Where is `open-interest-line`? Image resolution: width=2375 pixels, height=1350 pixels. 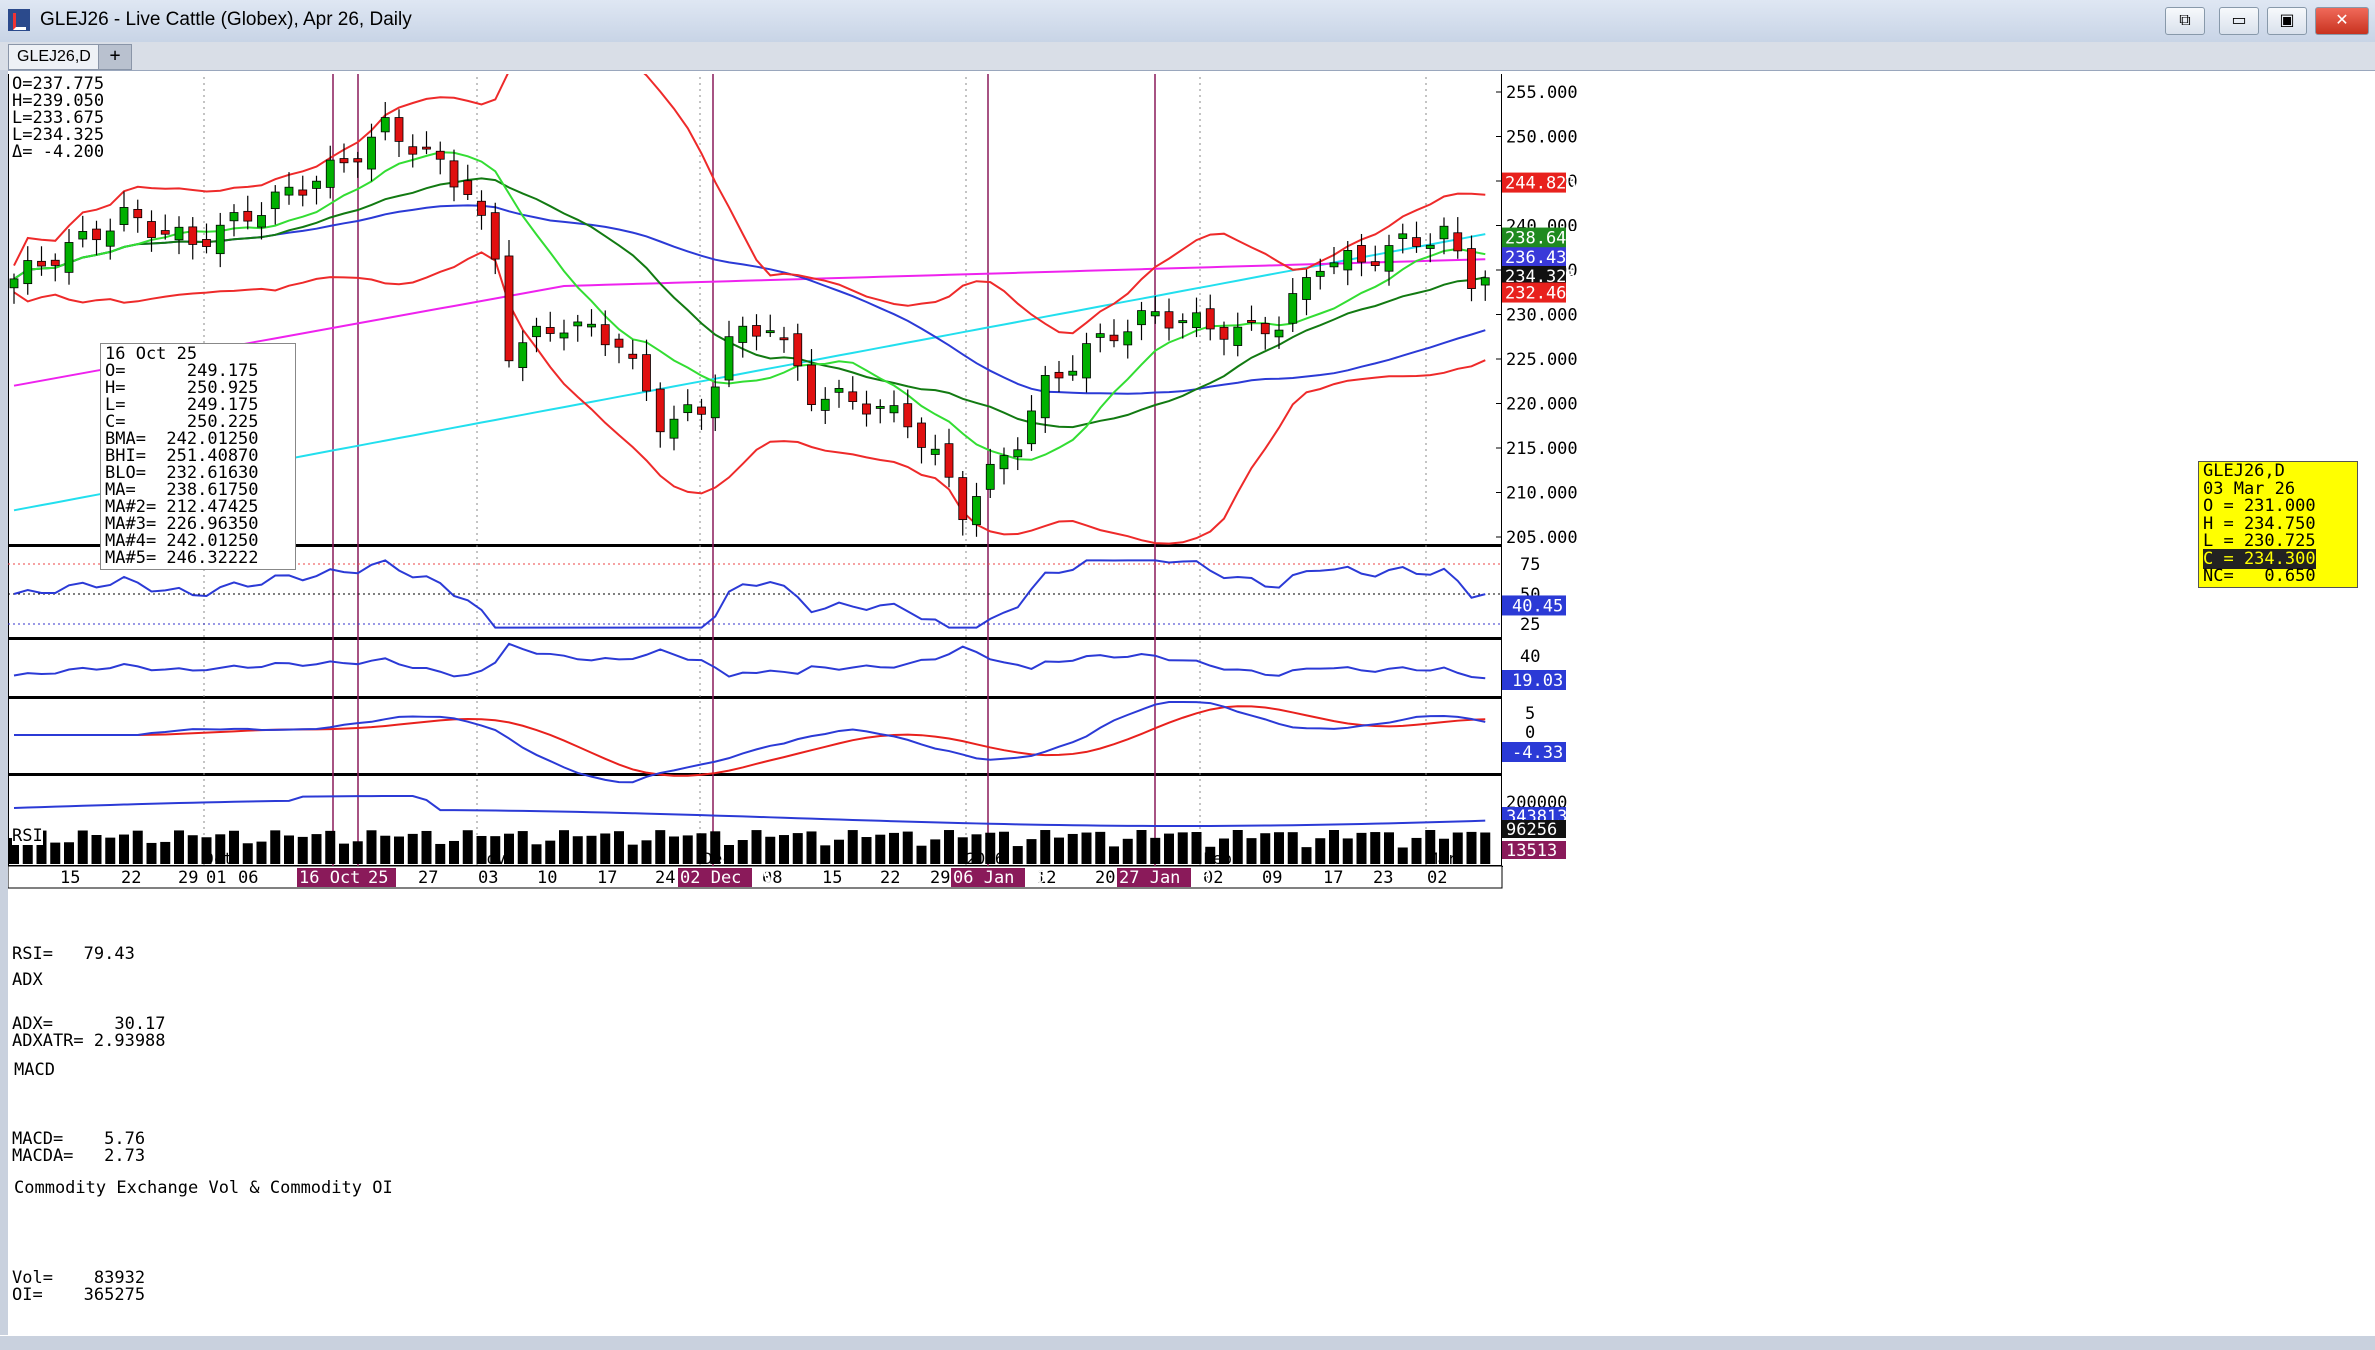 open-interest-line is located at coordinates (749, 811).